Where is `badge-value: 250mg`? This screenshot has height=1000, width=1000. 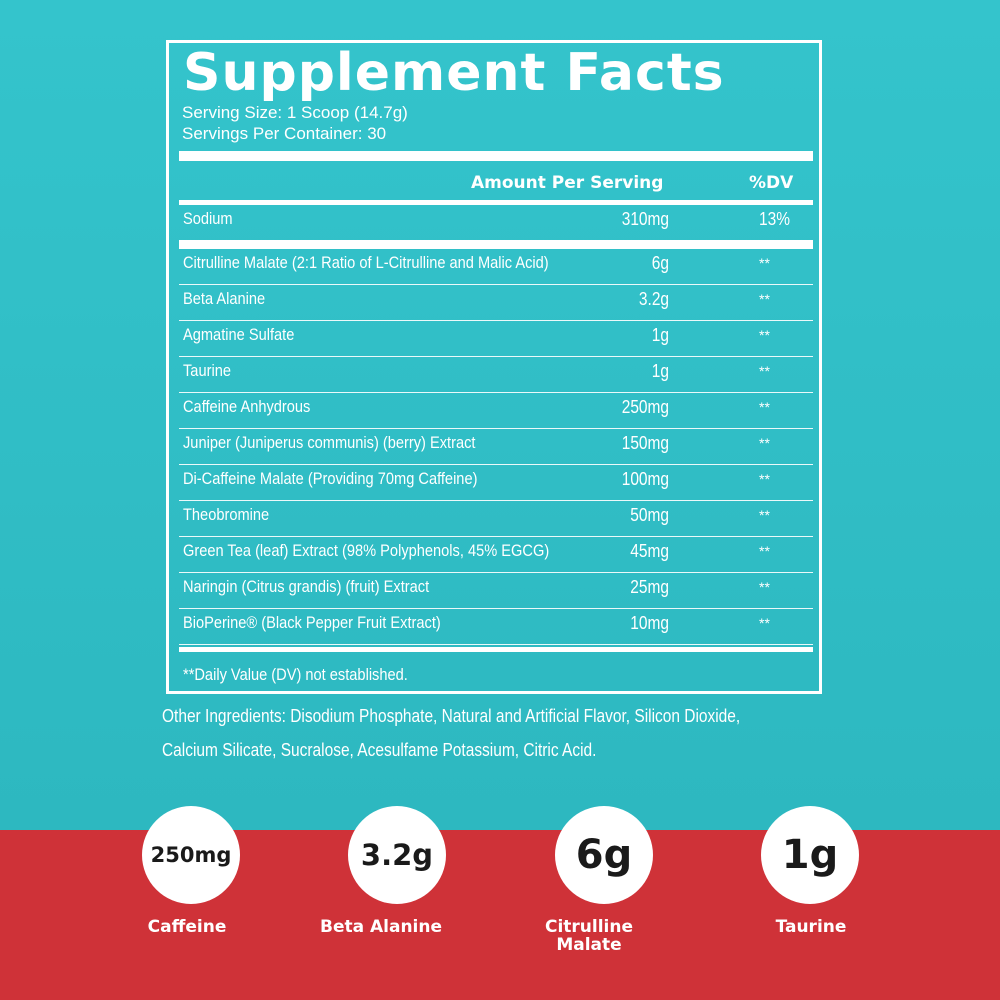 badge-value: 250mg is located at coordinates (191, 855).